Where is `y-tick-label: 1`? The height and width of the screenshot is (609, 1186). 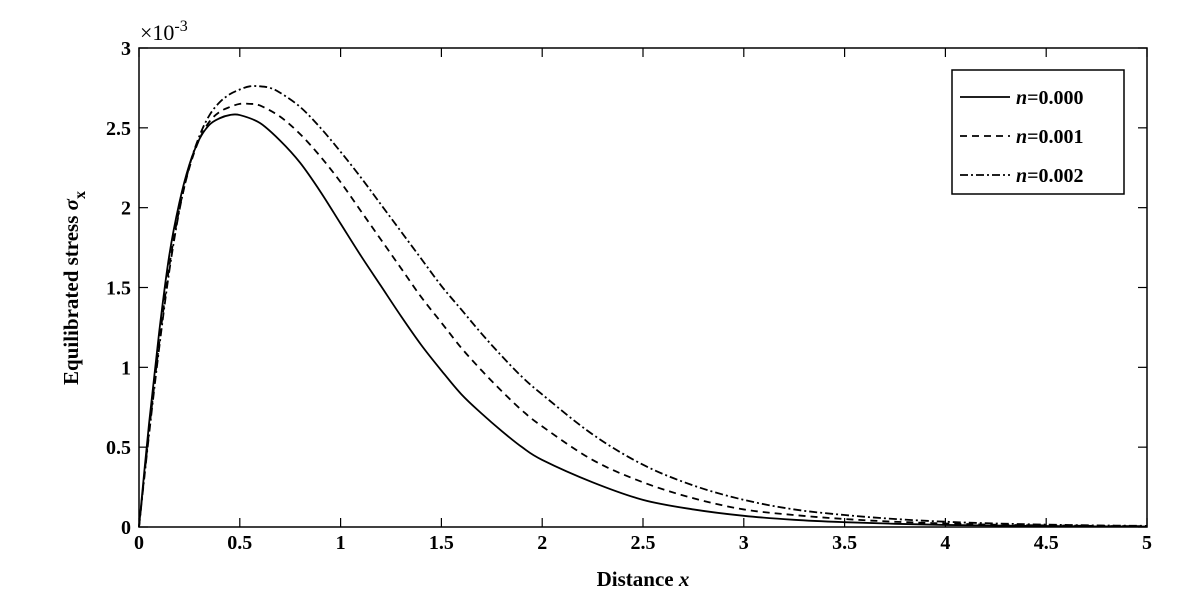 y-tick-label: 1 is located at coordinates (126, 368).